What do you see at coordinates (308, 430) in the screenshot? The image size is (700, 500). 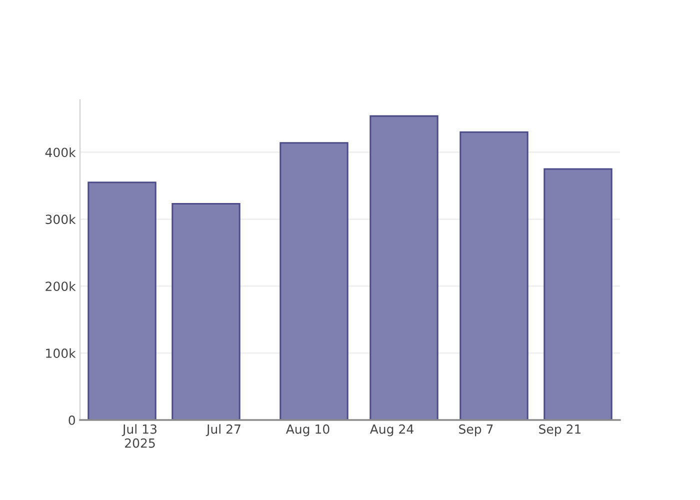 I see `x-tick-label: Aug 10` at bounding box center [308, 430].